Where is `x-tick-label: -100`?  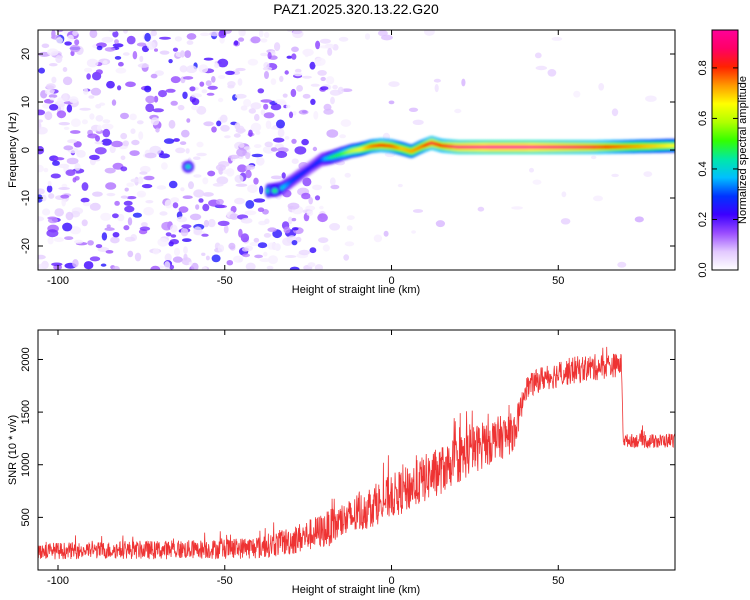
x-tick-label: -100 is located at coordinates (58, 581).